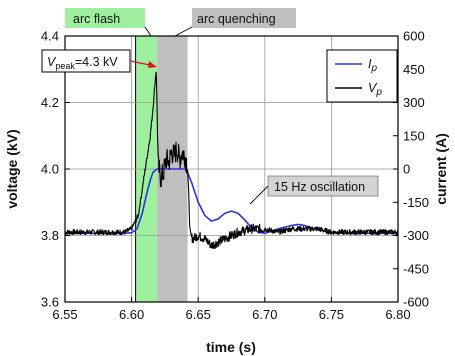  What do you see at coordinates (183, 31) in the screenshot?
I see `arc-quenching-pointer` at bounding box center [183, 31].